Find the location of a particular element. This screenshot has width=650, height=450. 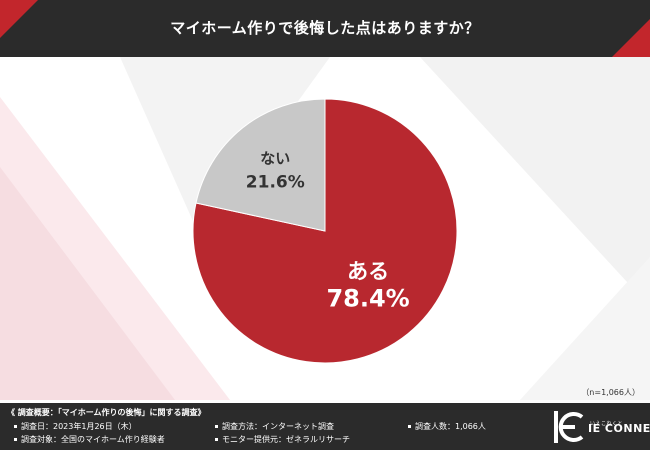

survey-target-item: 調査対象：全国のマイホーム作り経験者 is located at coordinates (89, 439).